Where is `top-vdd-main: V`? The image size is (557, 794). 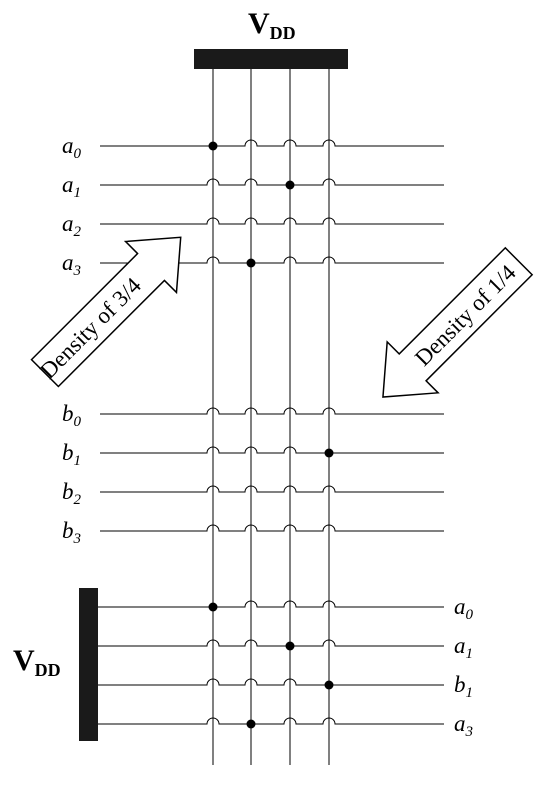 top-vdd-main: V is located at coordinates (259, 23).